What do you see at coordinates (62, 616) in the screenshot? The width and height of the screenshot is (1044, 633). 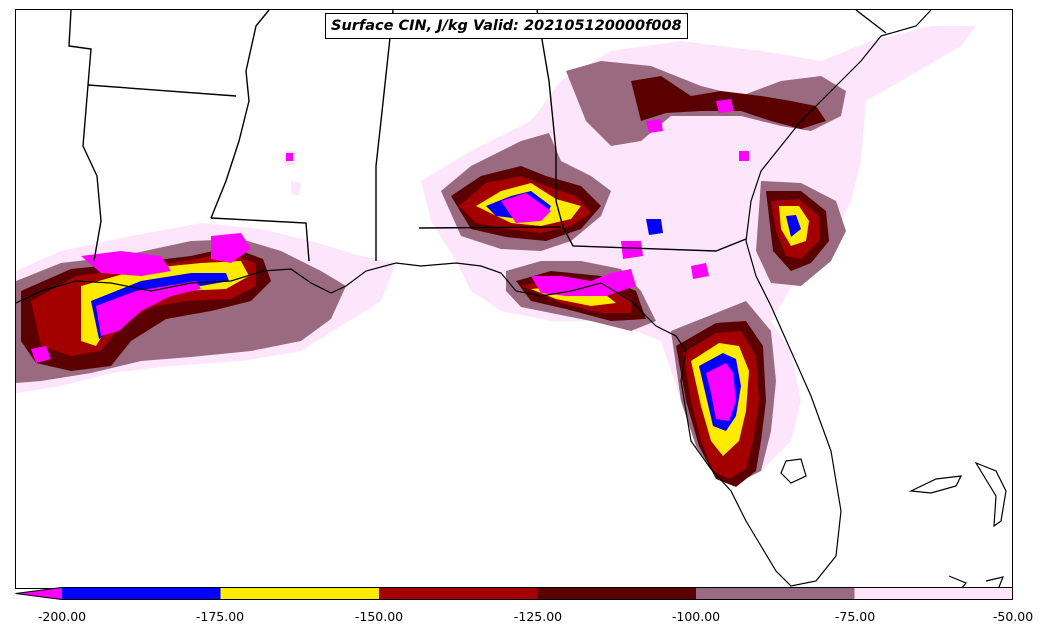 I see `colorbar-tick-label: -200.00` at bounding box center [62, 616].